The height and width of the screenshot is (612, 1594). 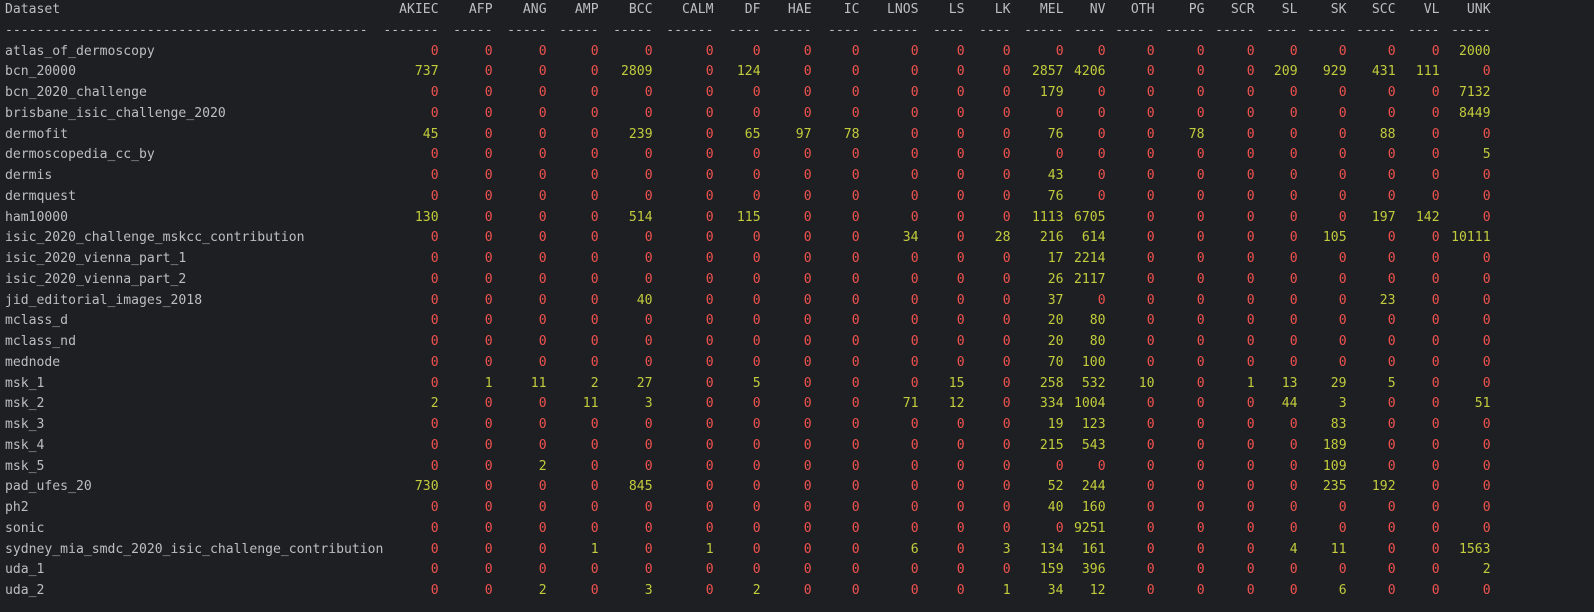 What do you see at coordinates (1093, 487) in the screenshot?
I see `count-cell: 244` at bounding box center [1093, 487].